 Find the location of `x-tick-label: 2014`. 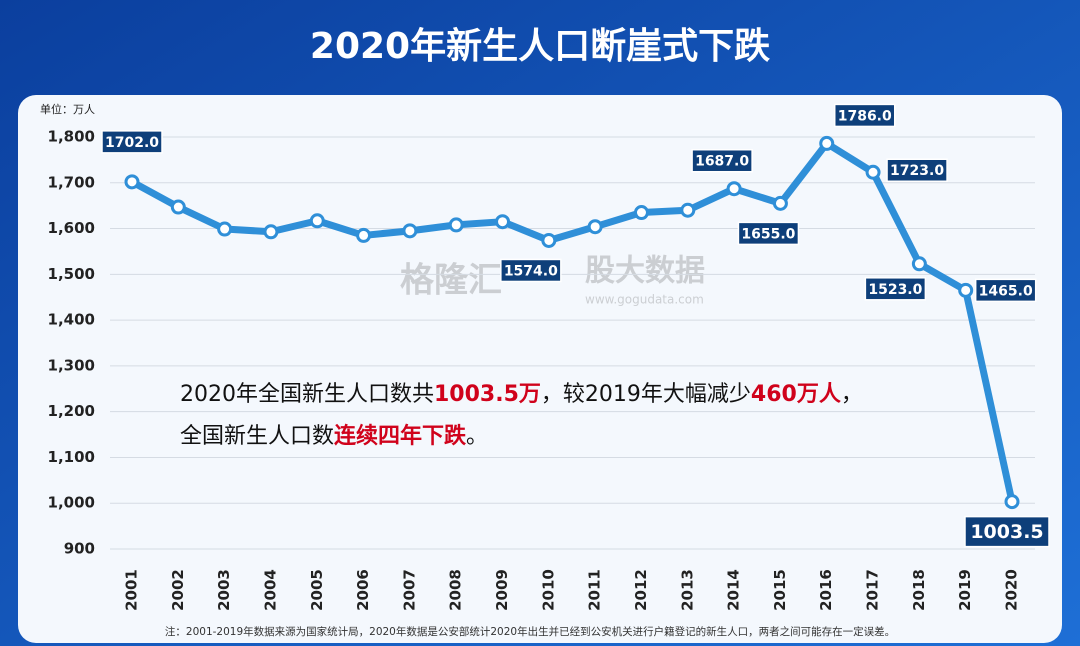

x-tick-label: 2014 is located at coordinates (734, 590).